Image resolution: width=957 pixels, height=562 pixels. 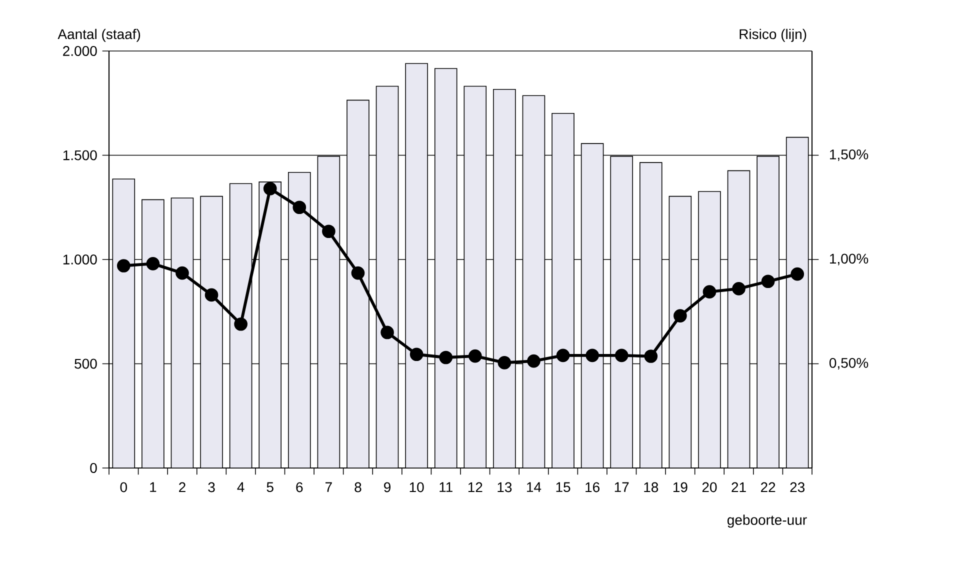 I want to click on y-axis-title: Aantal (staaf), so click(x=99, y=35).